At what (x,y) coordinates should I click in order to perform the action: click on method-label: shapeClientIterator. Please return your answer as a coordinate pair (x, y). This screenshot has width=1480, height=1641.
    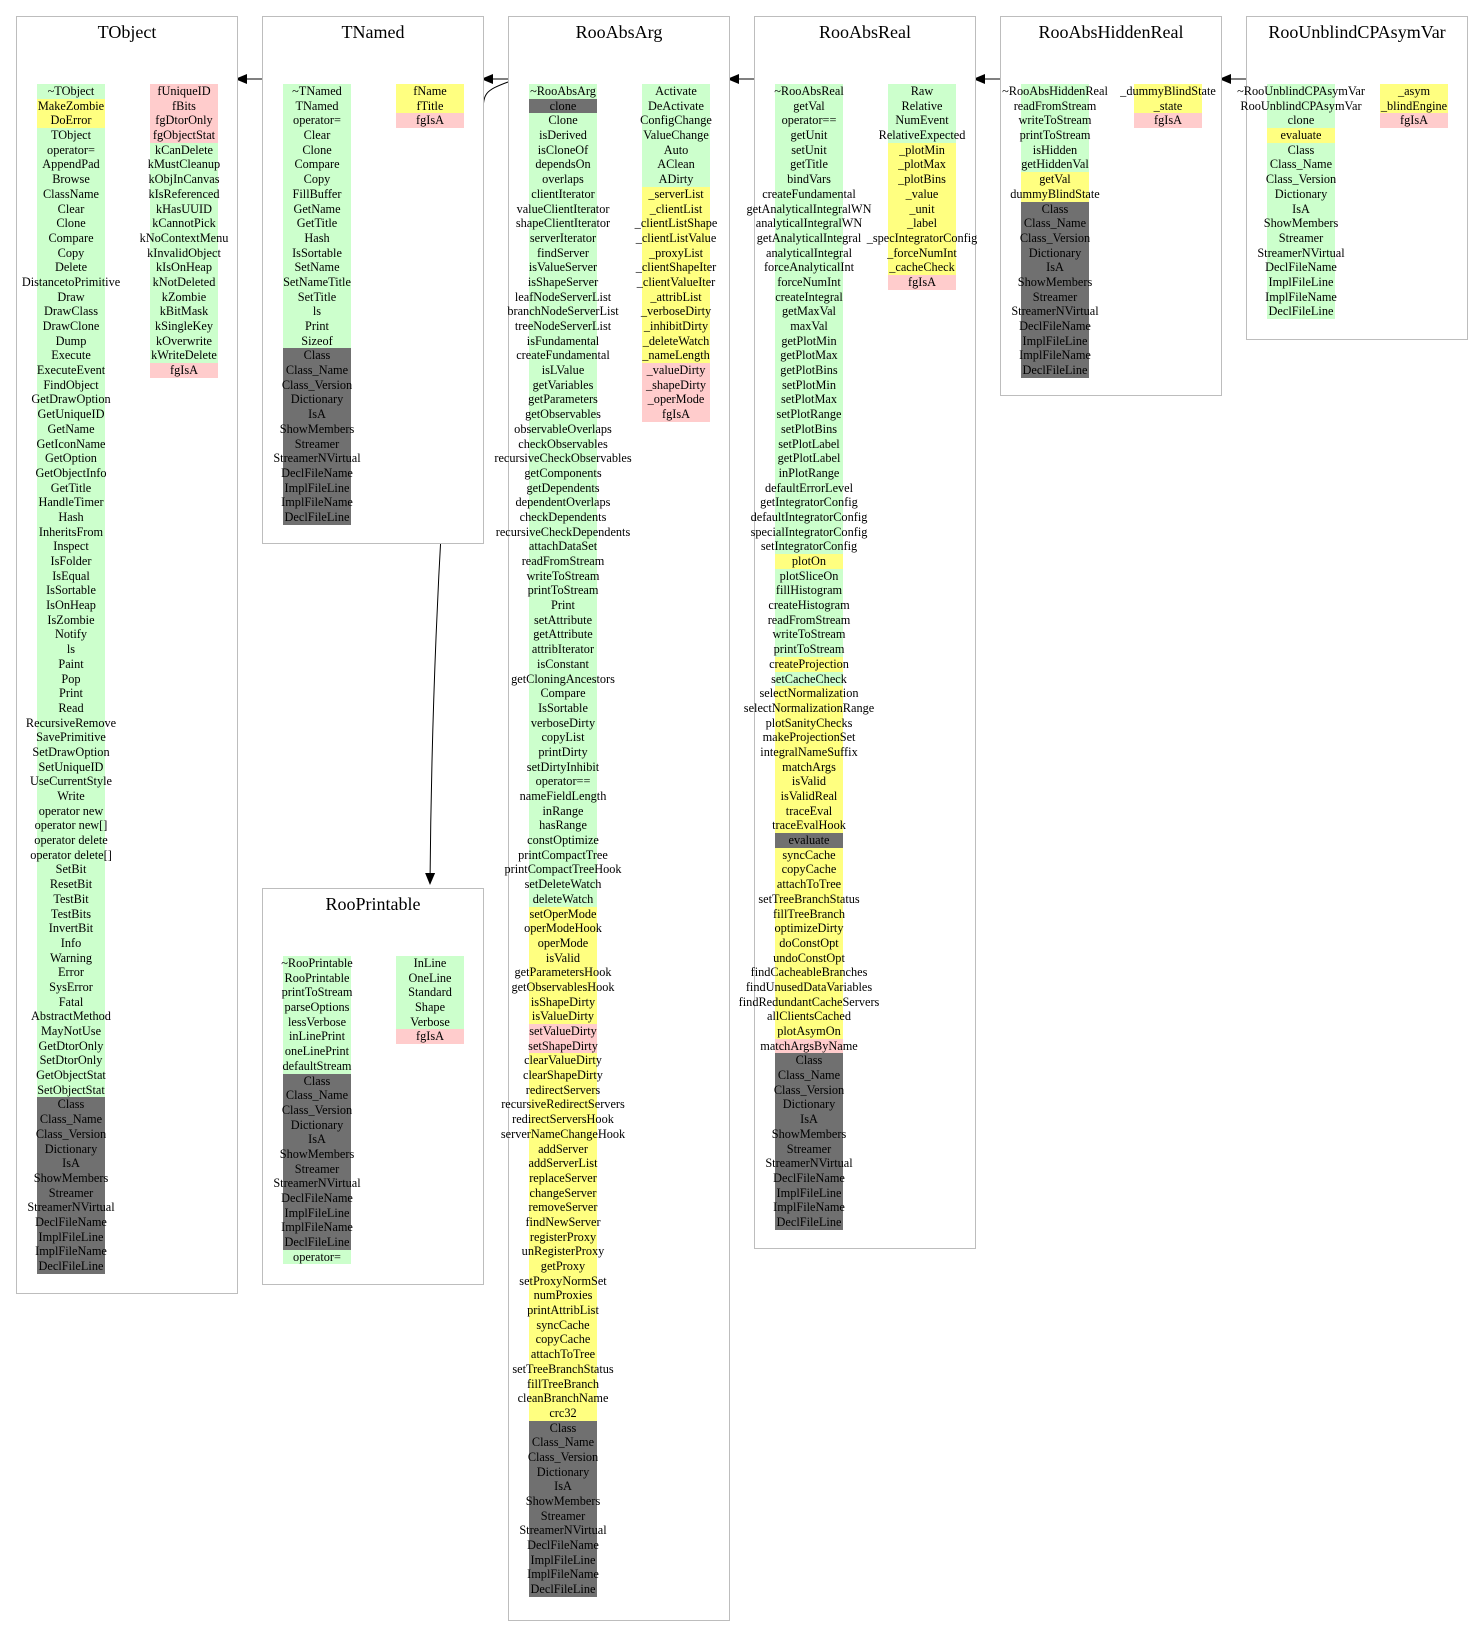
    Looking at the image, I should click on (563, 223).